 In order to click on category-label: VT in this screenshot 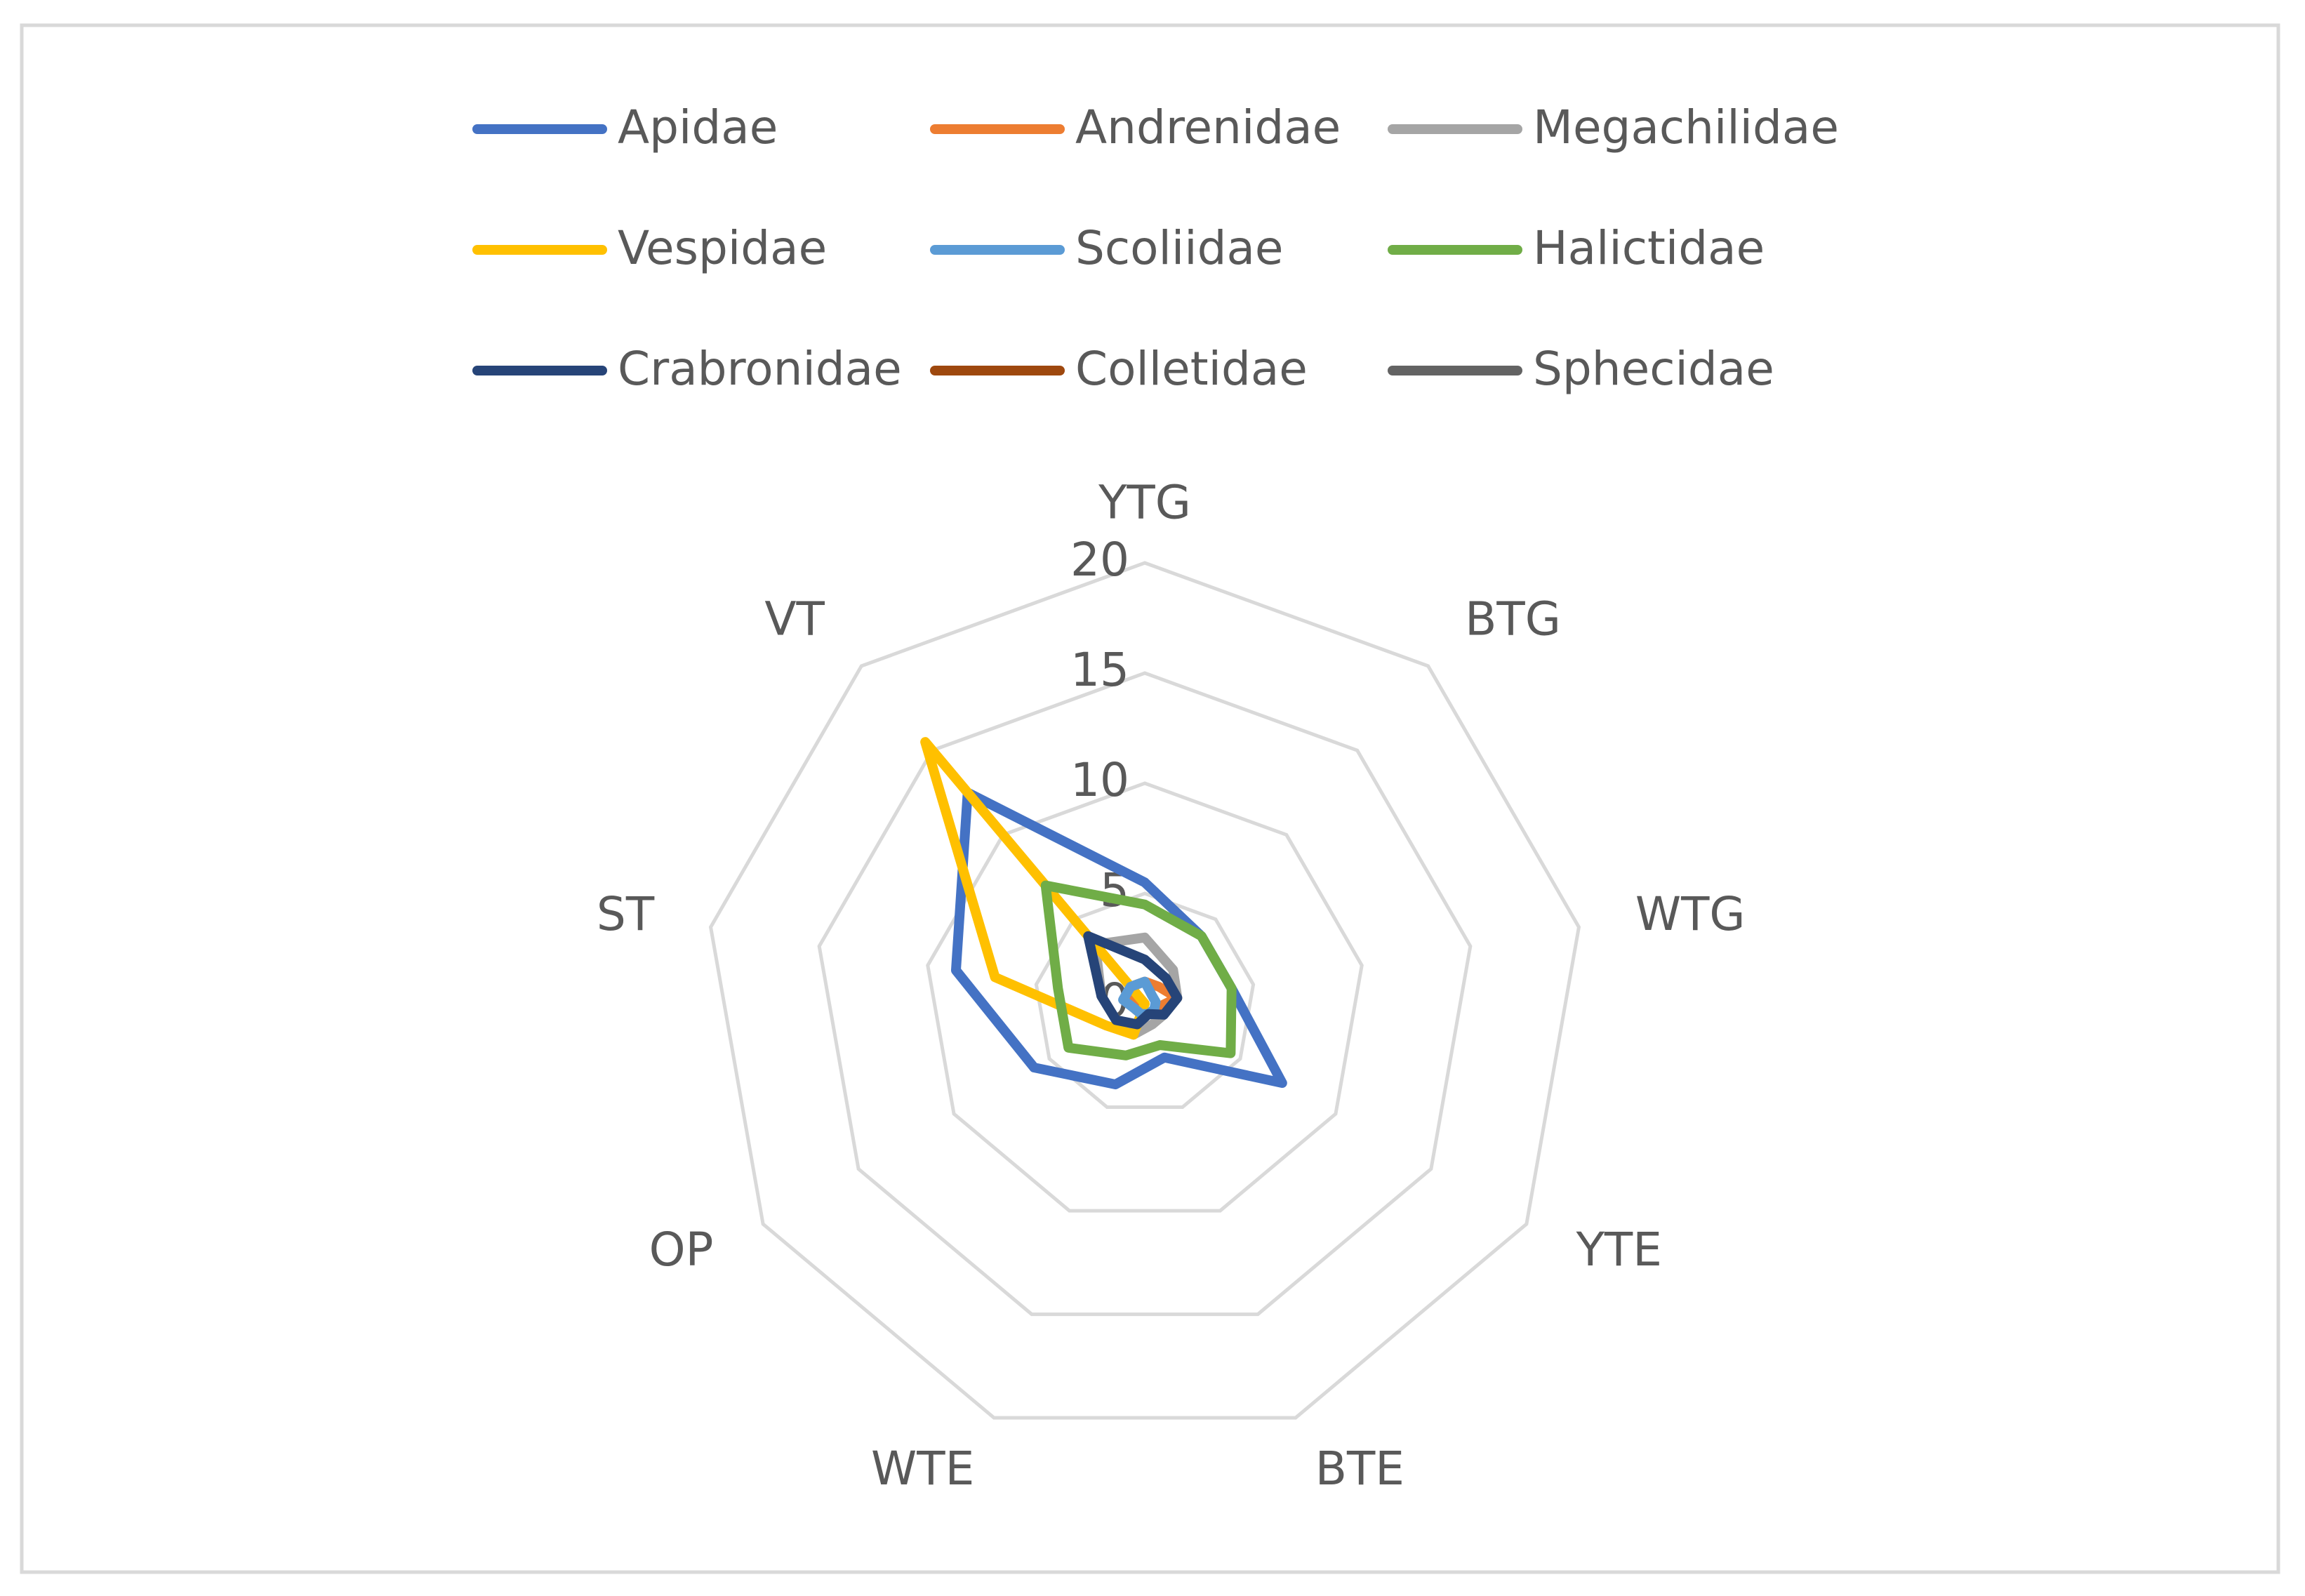, I will do `click(794, 619)`.